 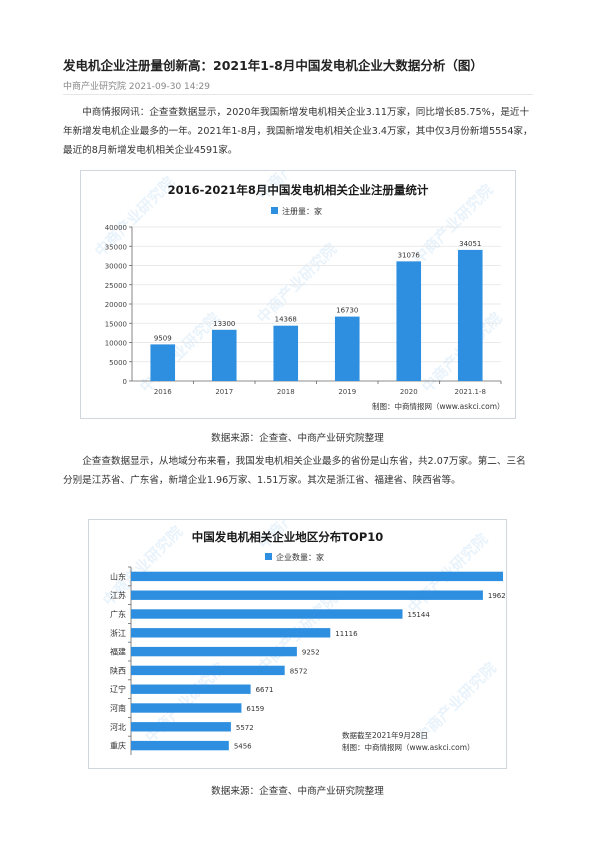 What do you see at coordinates (302, 211) in the screenshot?
I see `legend-label: 注册量：家` at bounding box center [302, 211].